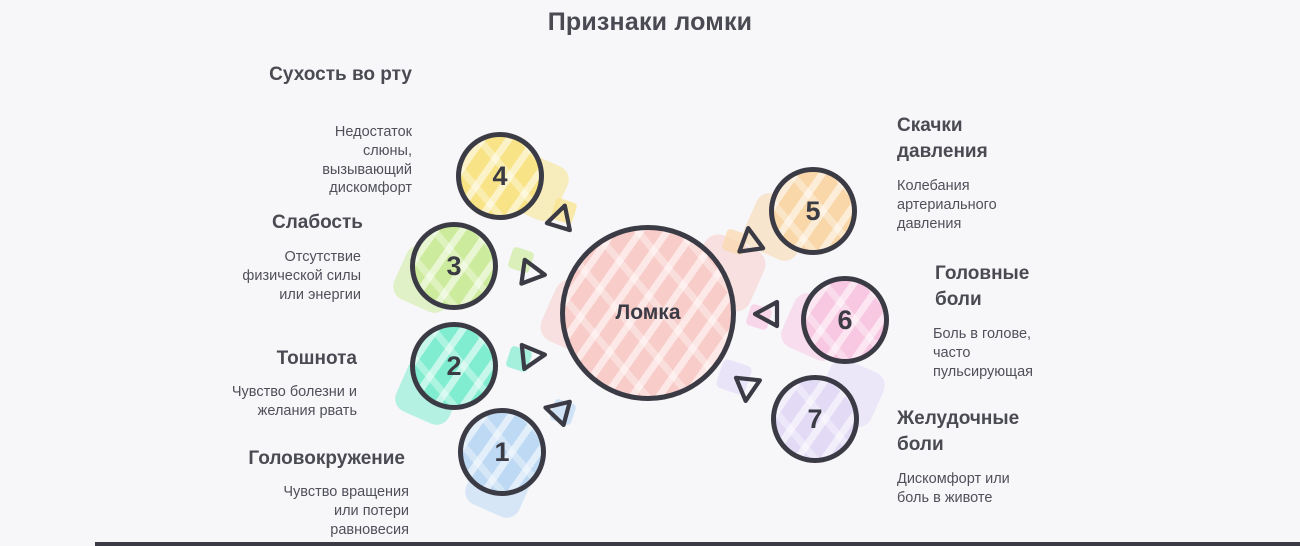 The width and height of the screenshot is (1300, 546). I want to click on symptom-description: Дискомфорт или боль в животе, so click(953, 488).